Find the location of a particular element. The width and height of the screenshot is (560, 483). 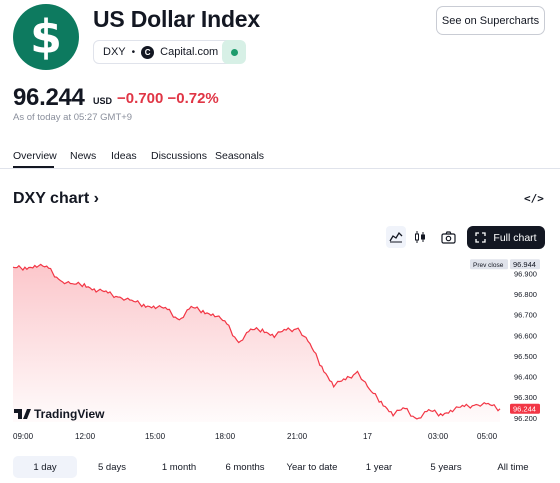

embed-code-icon: </> is located at coordinates (534, 198).